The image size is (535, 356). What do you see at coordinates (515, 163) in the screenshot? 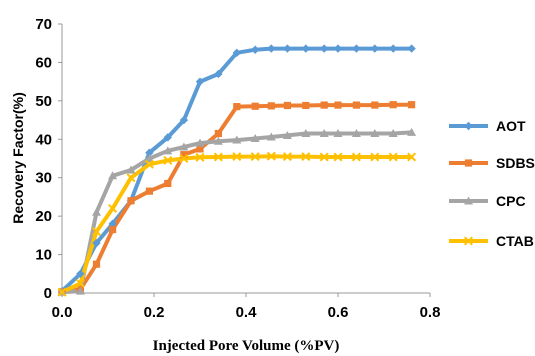
I see `legend-label-sdbs: SDBS` at bounding box center [515, 163].